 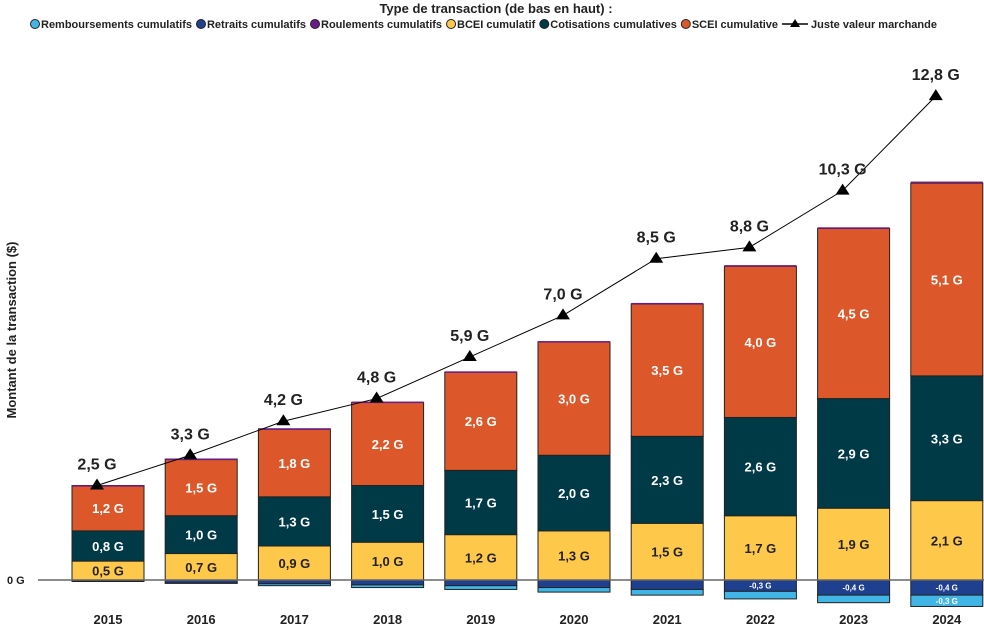 I want to click on fair-value-label: 8,5 G, so click(x=656, y=238).